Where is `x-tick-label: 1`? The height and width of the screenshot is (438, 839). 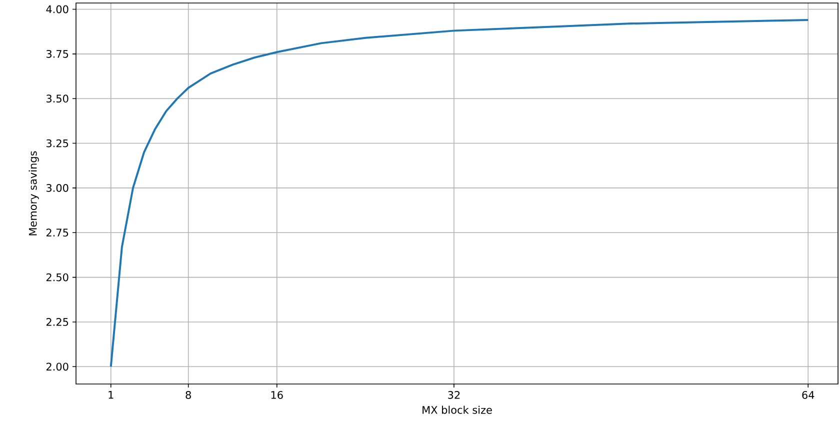 x-tick-label: 1 is located at coordinates (111, 395).